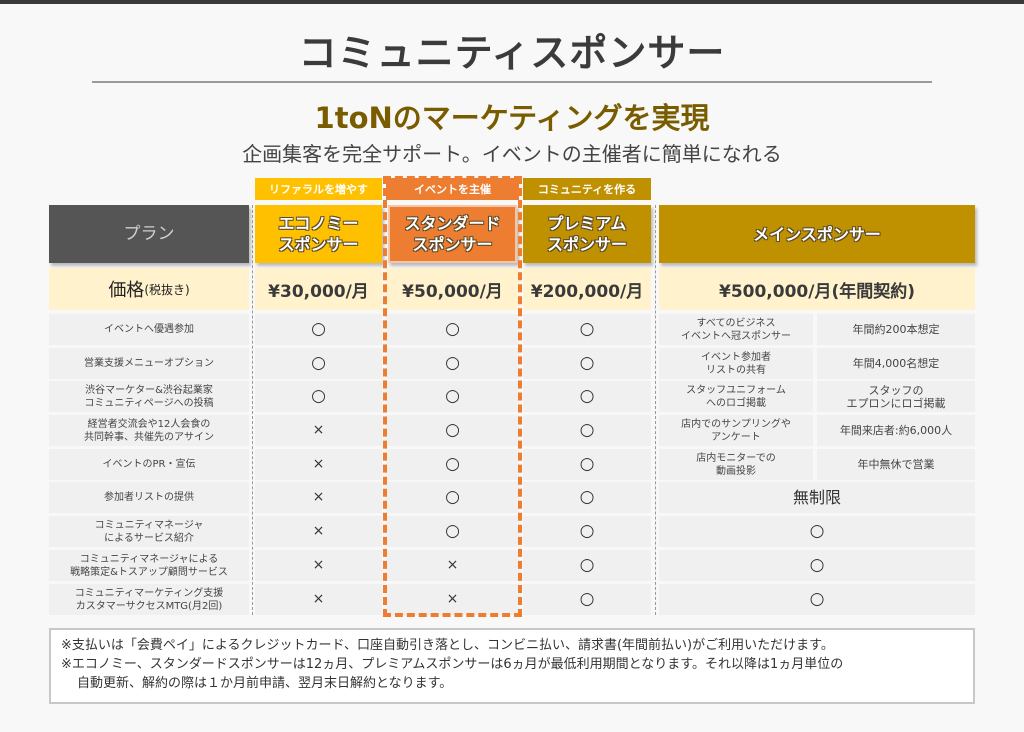 The width and height of the screenshot is (1024, 732). I want to click on main-sponsor-availability: 無制限, so click(817, 497).